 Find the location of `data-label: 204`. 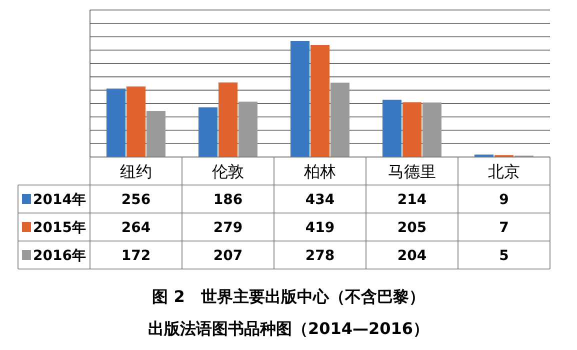

data-label: 204 is located at coordinates (412, 256).